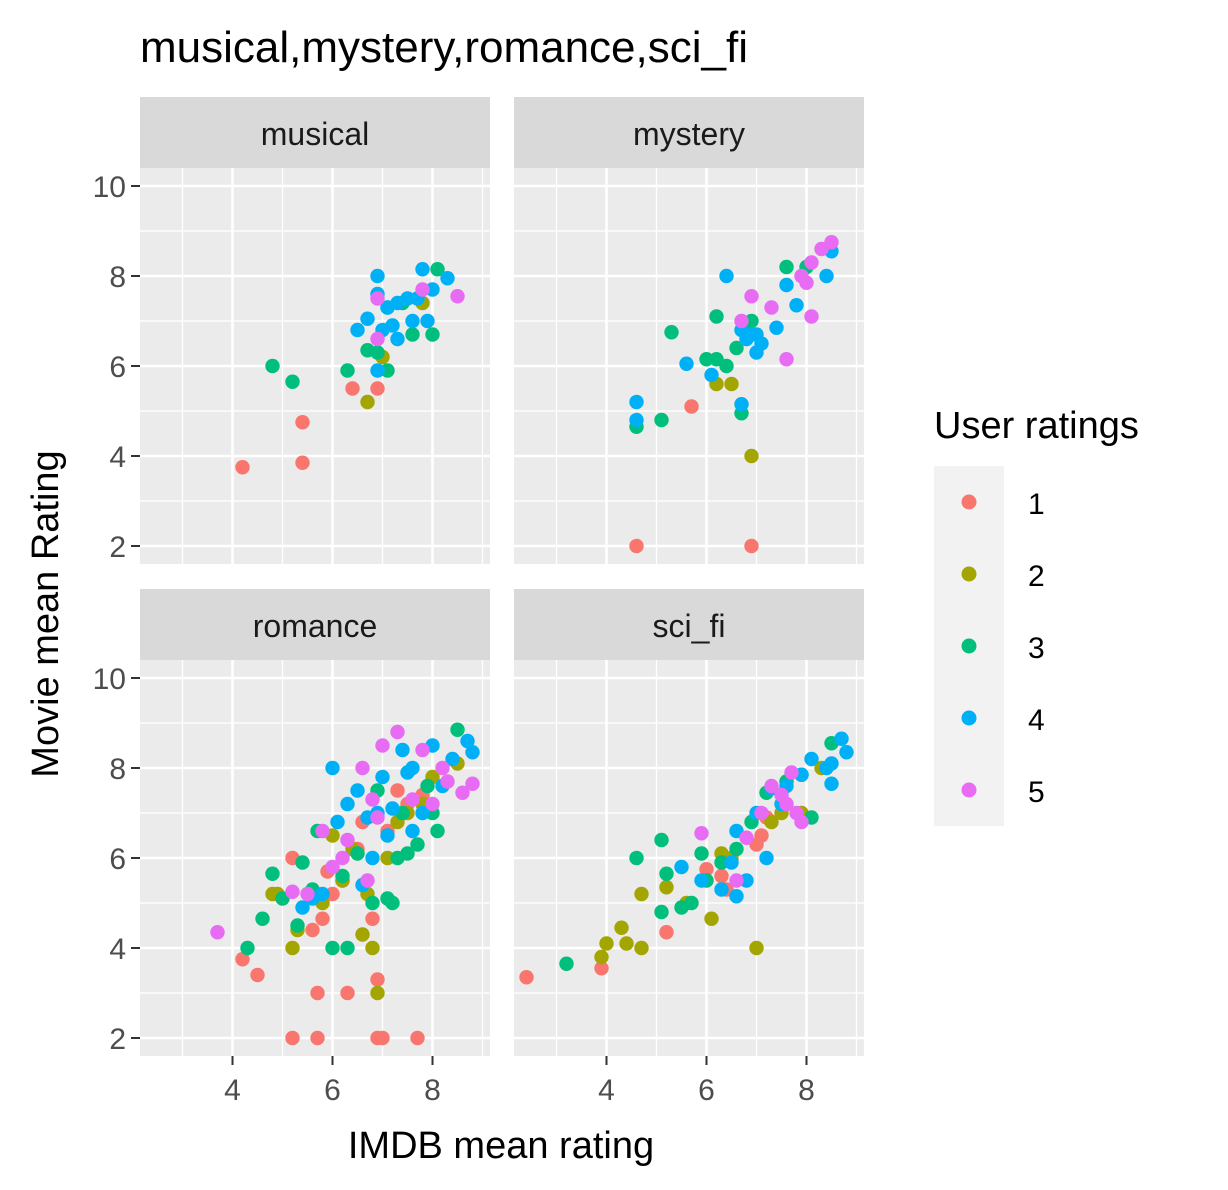  I want to click on facet-mystery: mystery, so click(689, 330).